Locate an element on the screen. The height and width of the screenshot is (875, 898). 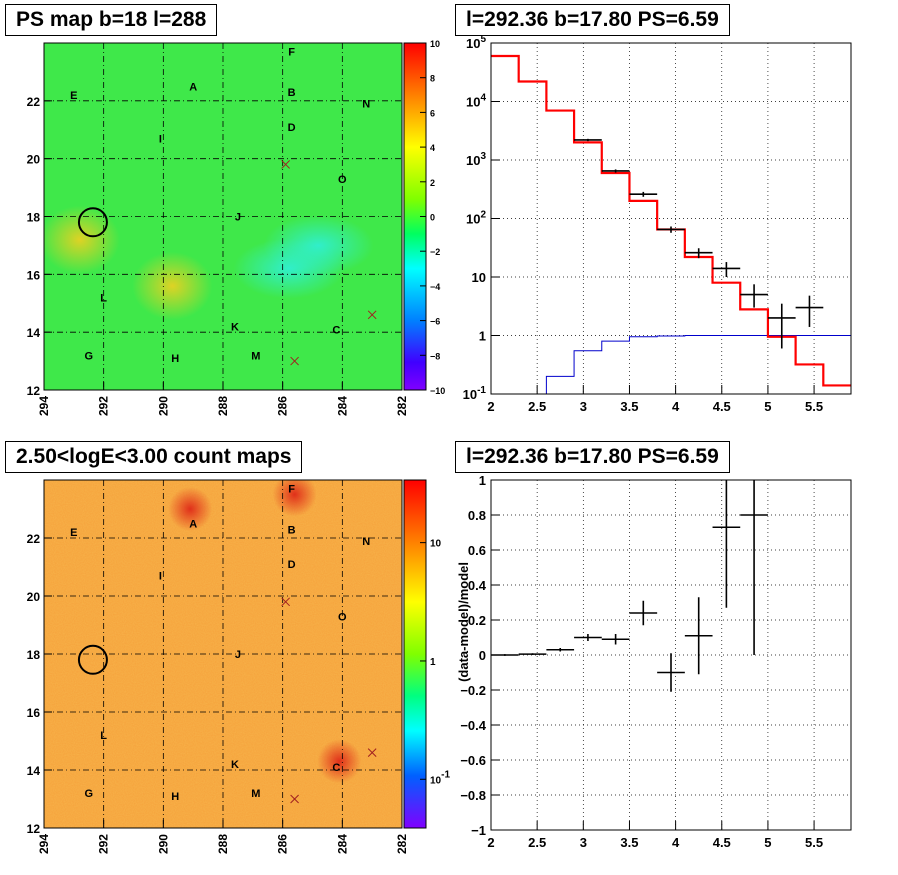
source-label-i: I is located at coordinates (160, 577).